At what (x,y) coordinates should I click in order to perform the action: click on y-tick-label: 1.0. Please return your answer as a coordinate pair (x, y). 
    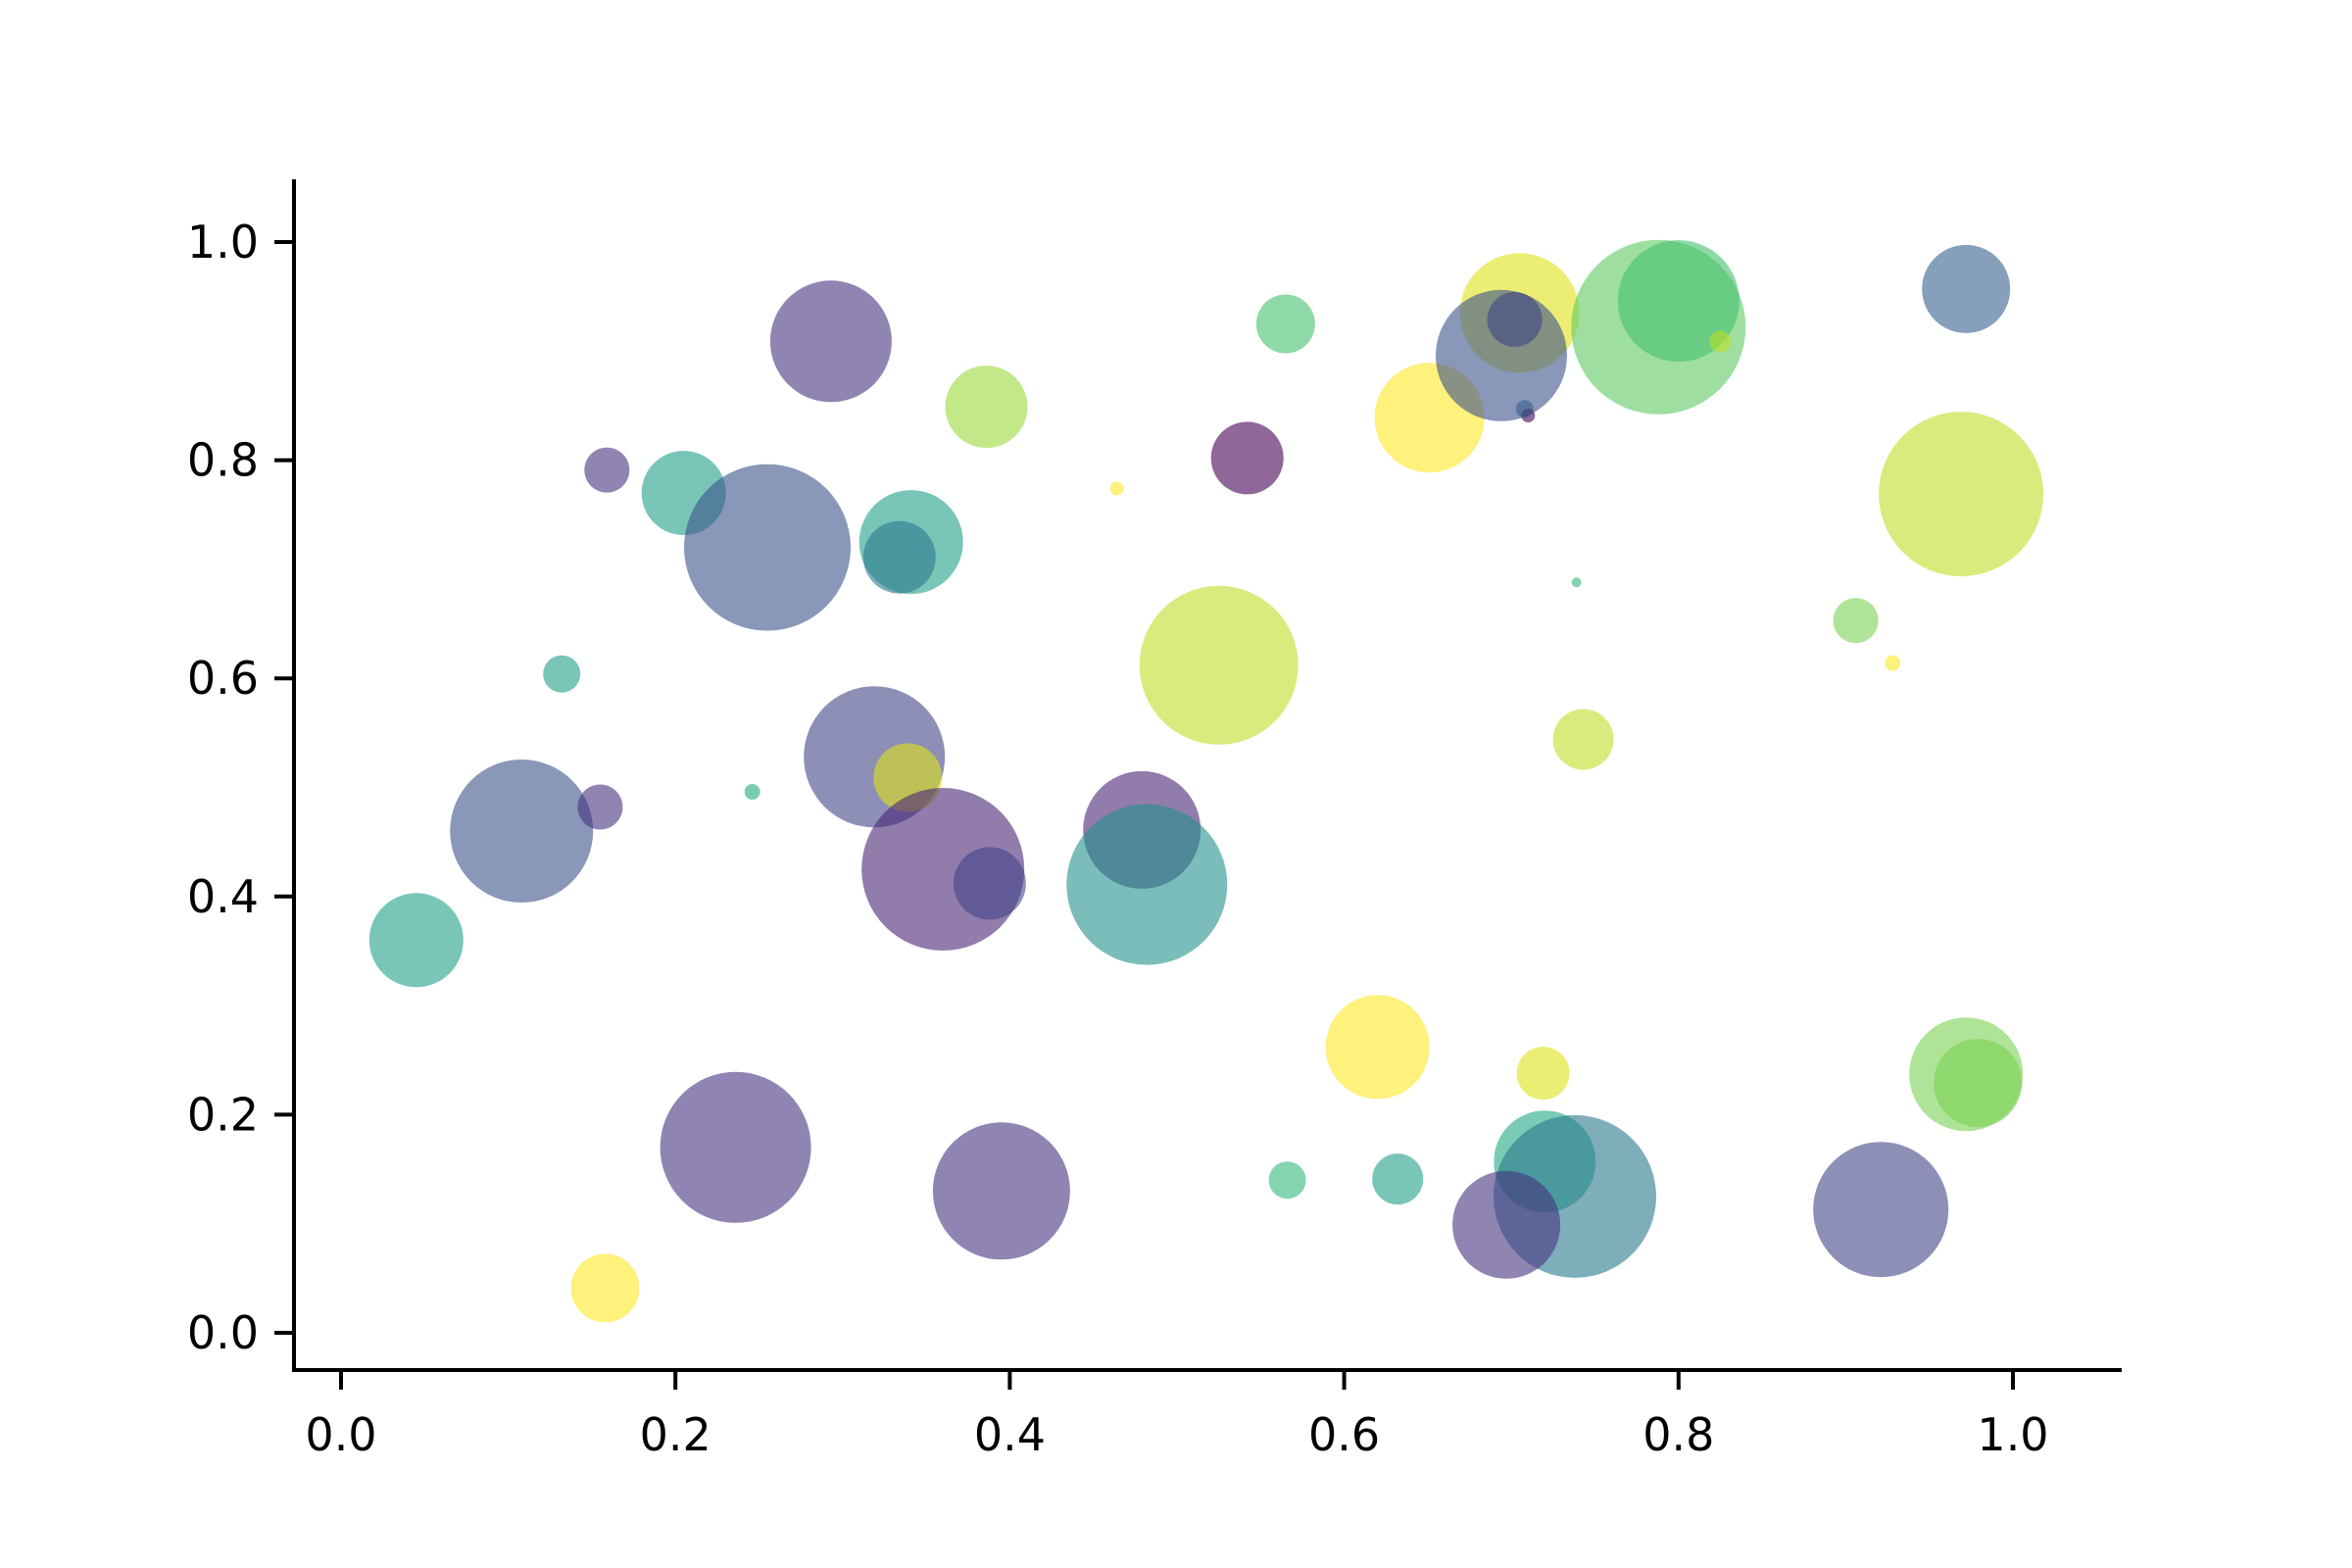
    Looking at the image, I should click on (223, 242).